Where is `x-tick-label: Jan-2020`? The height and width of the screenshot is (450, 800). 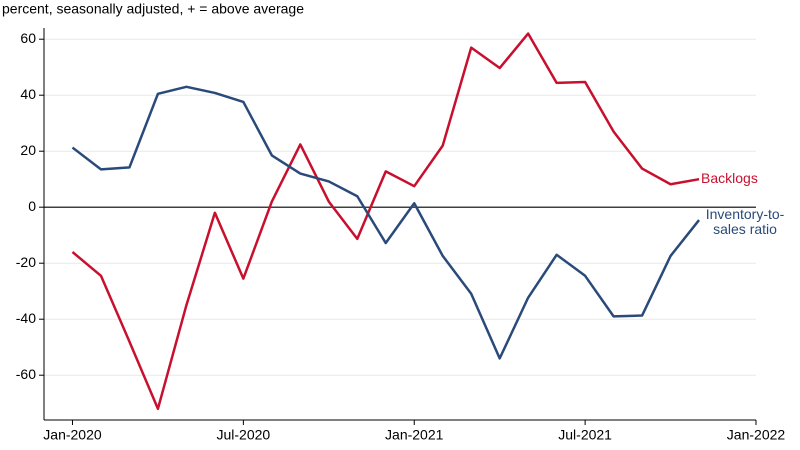 x-tick-label: Jan-2020 is located at coordinates (72, 435).